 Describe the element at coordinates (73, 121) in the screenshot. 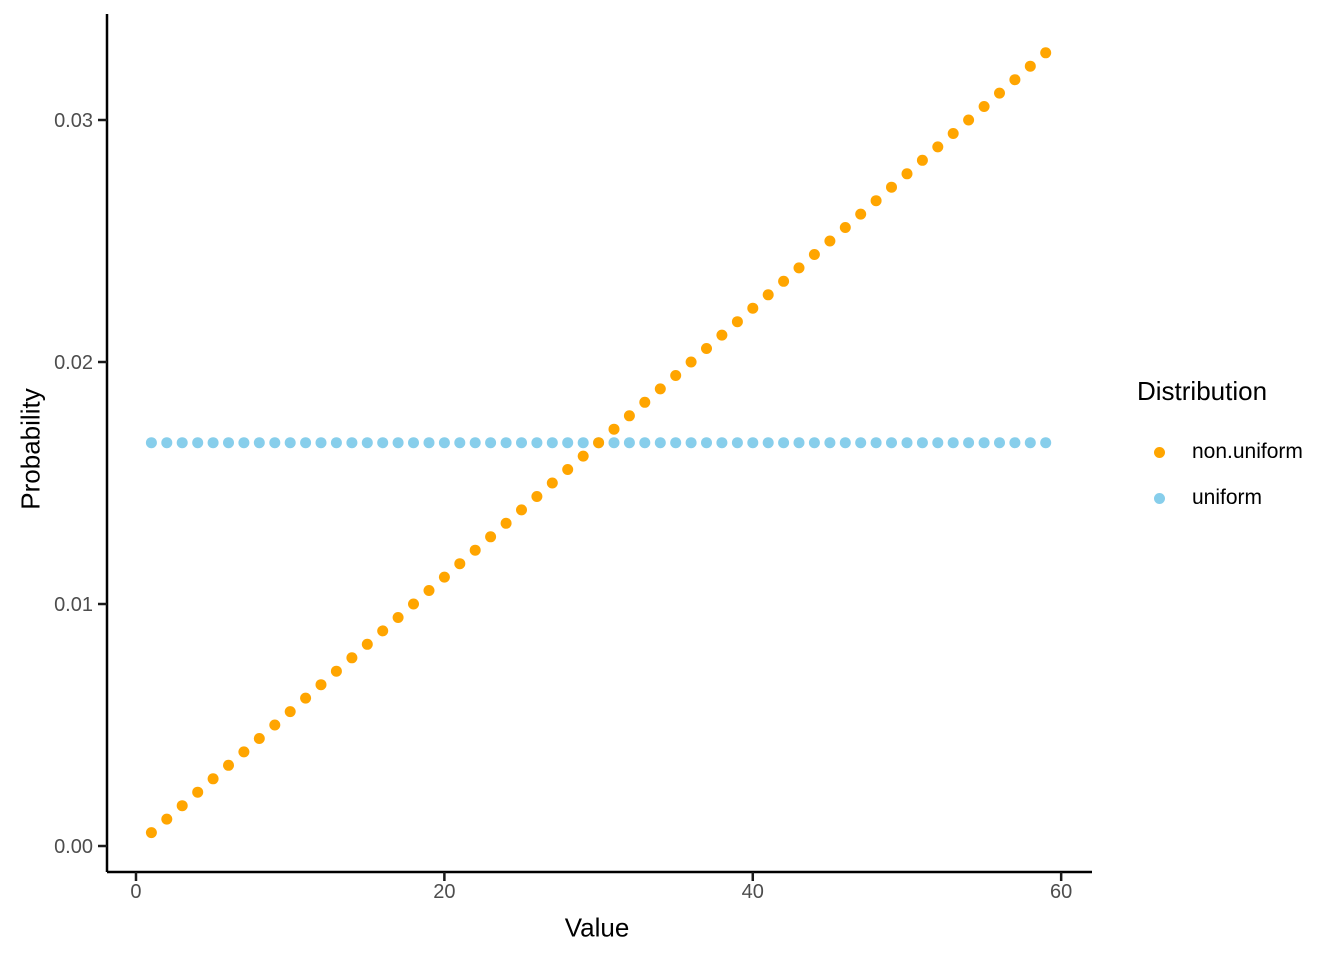

I see `y-tick-label: 0.03` at that location.